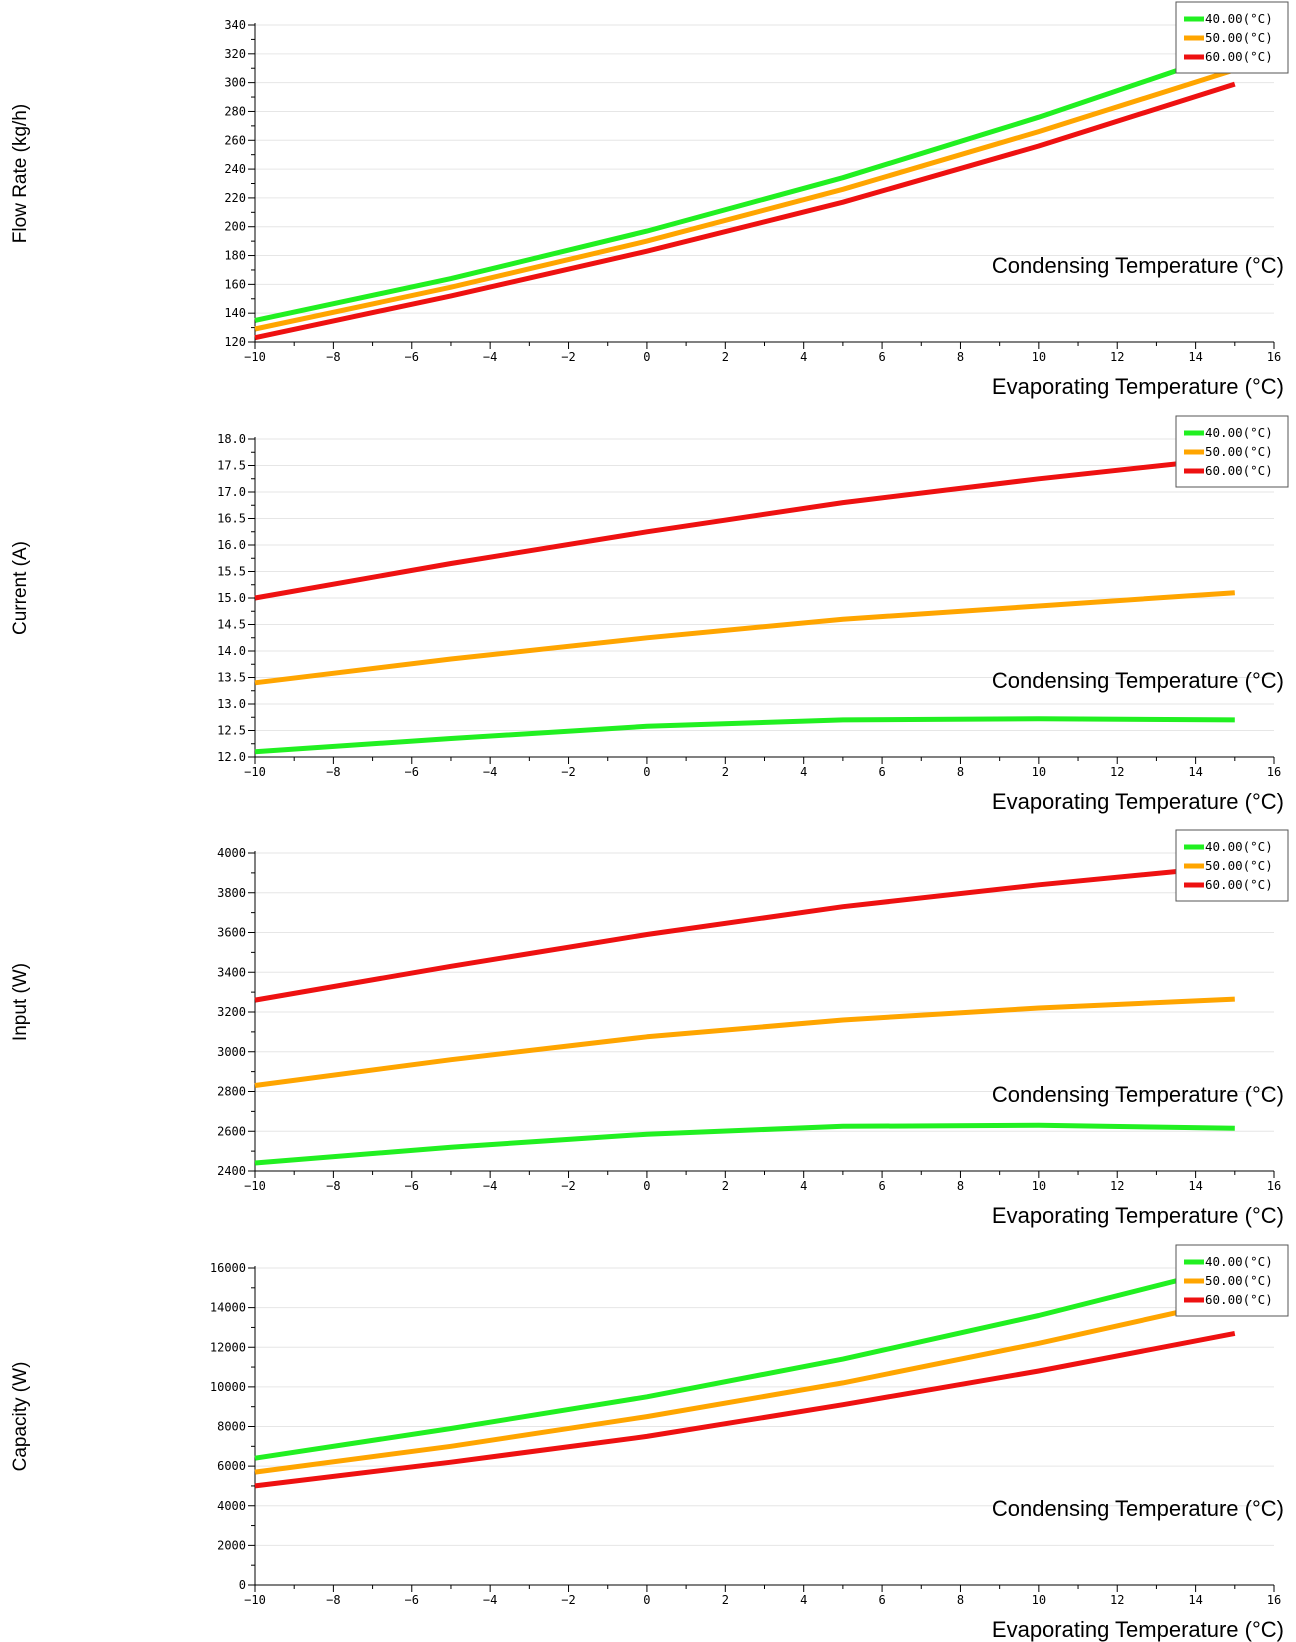  What do you see at coordinates (231, 853) in the screenshot?
I see `y-tick-label: 4000` at bounding box center [231, 853].